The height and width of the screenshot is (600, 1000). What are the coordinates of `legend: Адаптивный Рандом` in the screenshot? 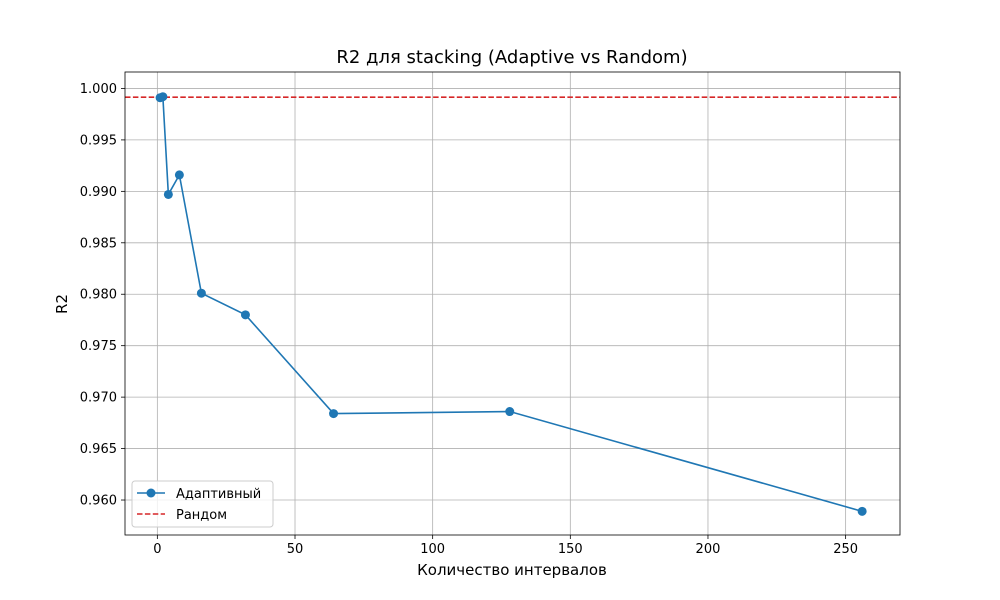 It's located at (202, 504).